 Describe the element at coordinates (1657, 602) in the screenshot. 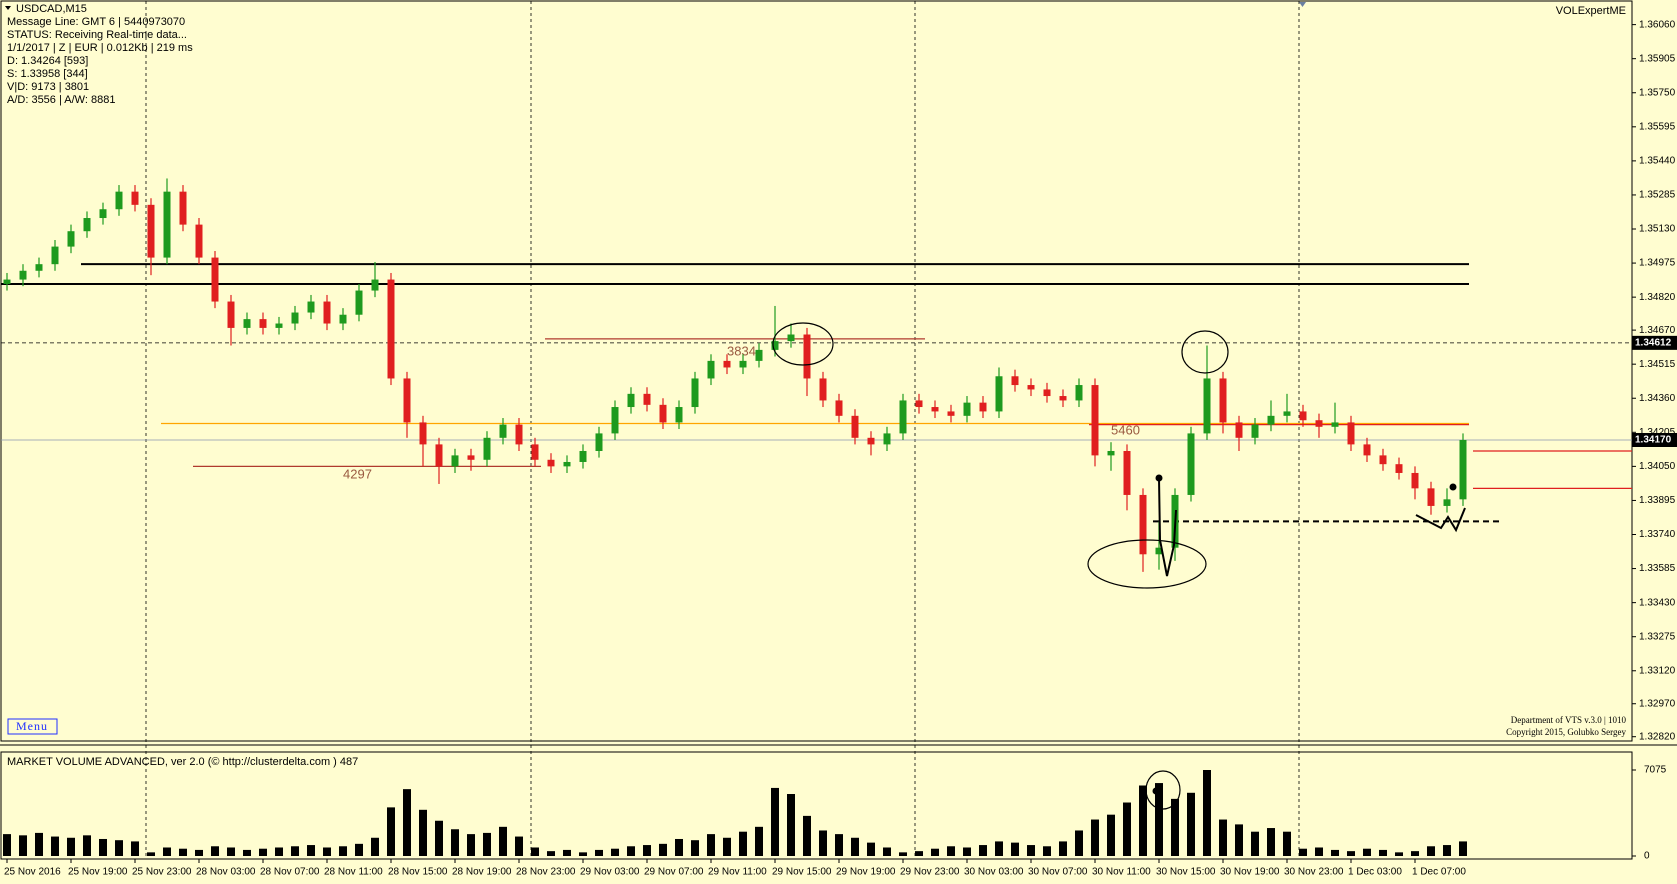

I see `y-tick-label: 1.33430` at that location.